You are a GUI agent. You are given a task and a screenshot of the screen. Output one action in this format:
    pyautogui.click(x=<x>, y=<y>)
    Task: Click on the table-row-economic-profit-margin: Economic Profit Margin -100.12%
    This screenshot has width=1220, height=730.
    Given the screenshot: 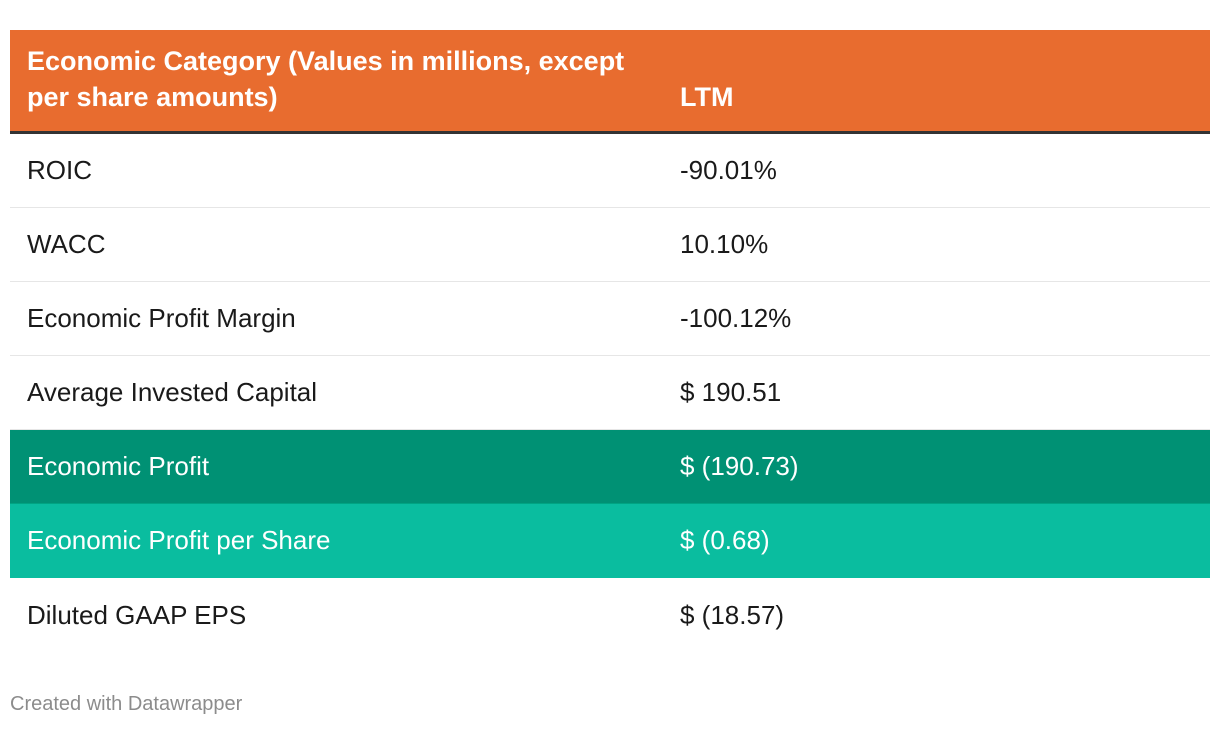 What is the action you would take?
    pyautogui.click(x=610, y=319)
    